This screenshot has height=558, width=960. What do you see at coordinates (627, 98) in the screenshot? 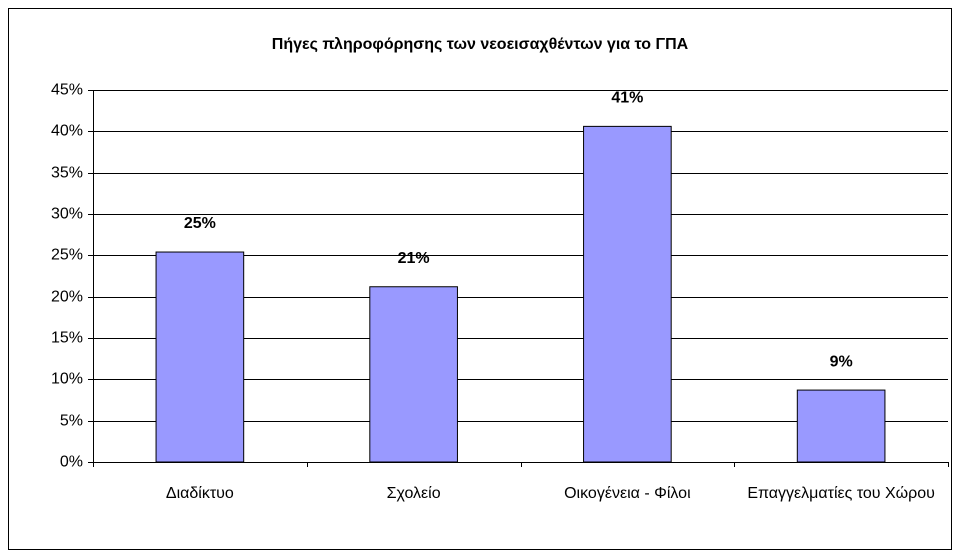
I see `data-label: 41%` at bounding box center [627, 98].